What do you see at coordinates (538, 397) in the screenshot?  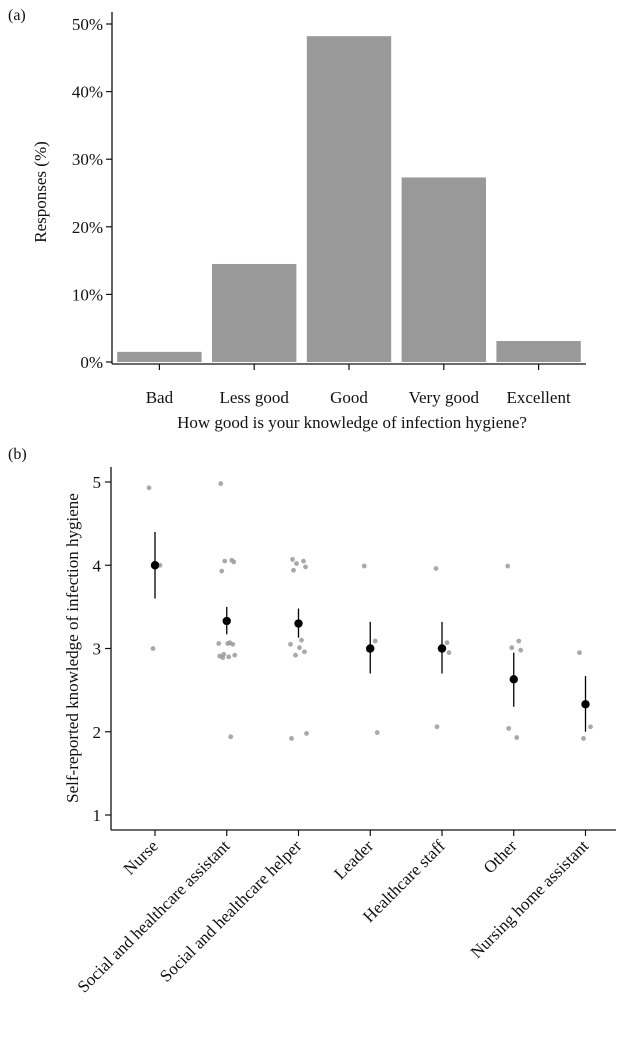 I see `panel-a-x-tick-label: Excellent` at bounding box center [538, 397].